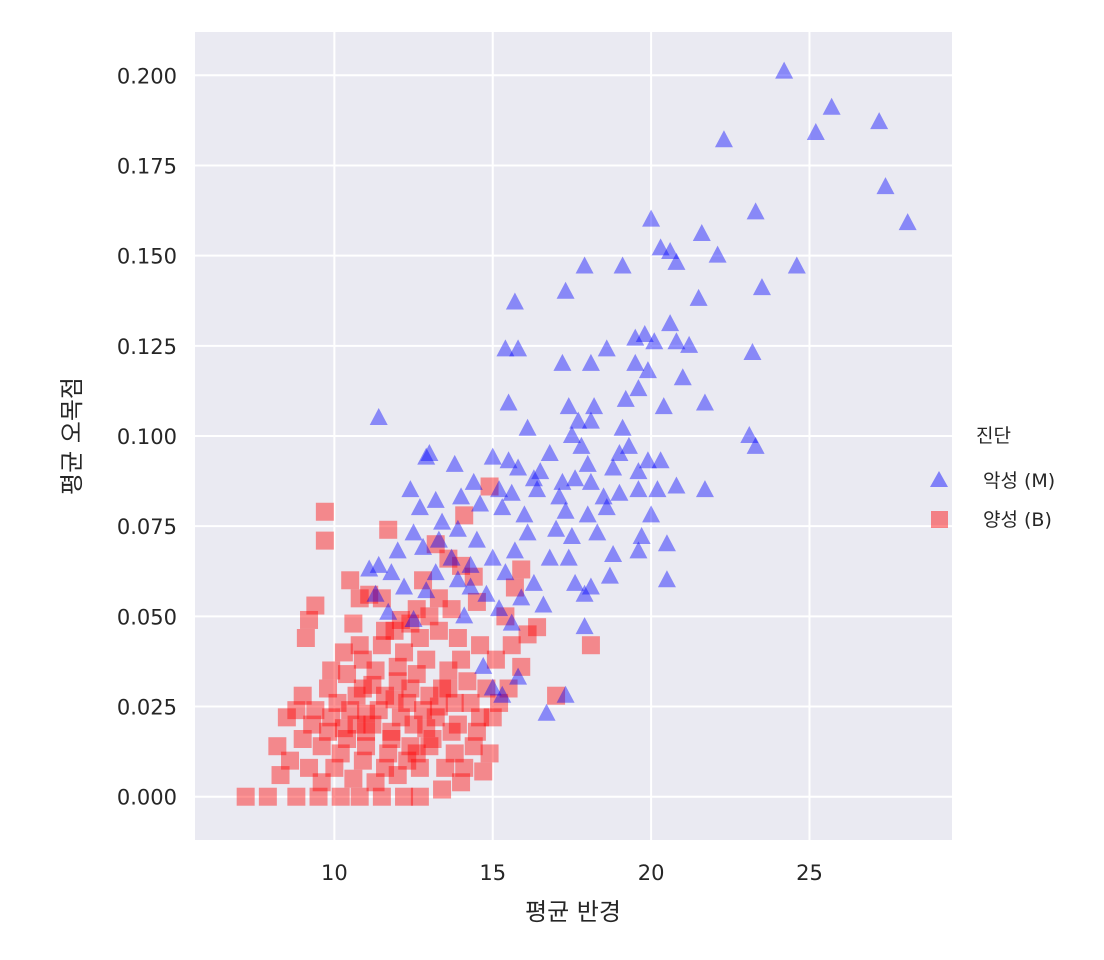 This screenshot has height=960, width=1104. I want to click on x-tick-label: 25, so click(809, 873).